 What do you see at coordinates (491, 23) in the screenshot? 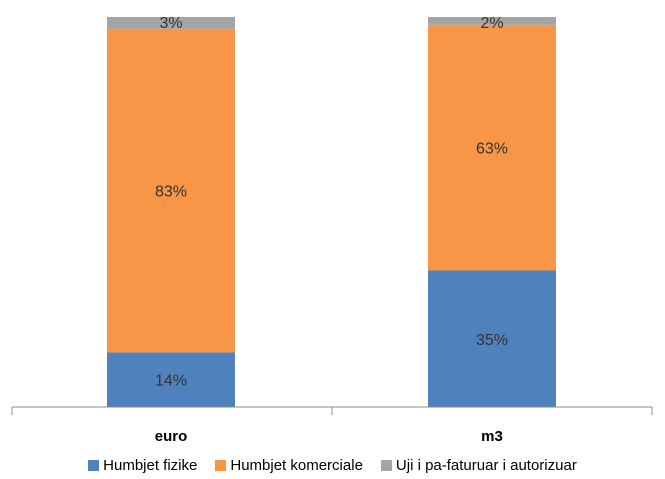
I see `data-label-m3-3: 2%` at bounding box center [491, 23].